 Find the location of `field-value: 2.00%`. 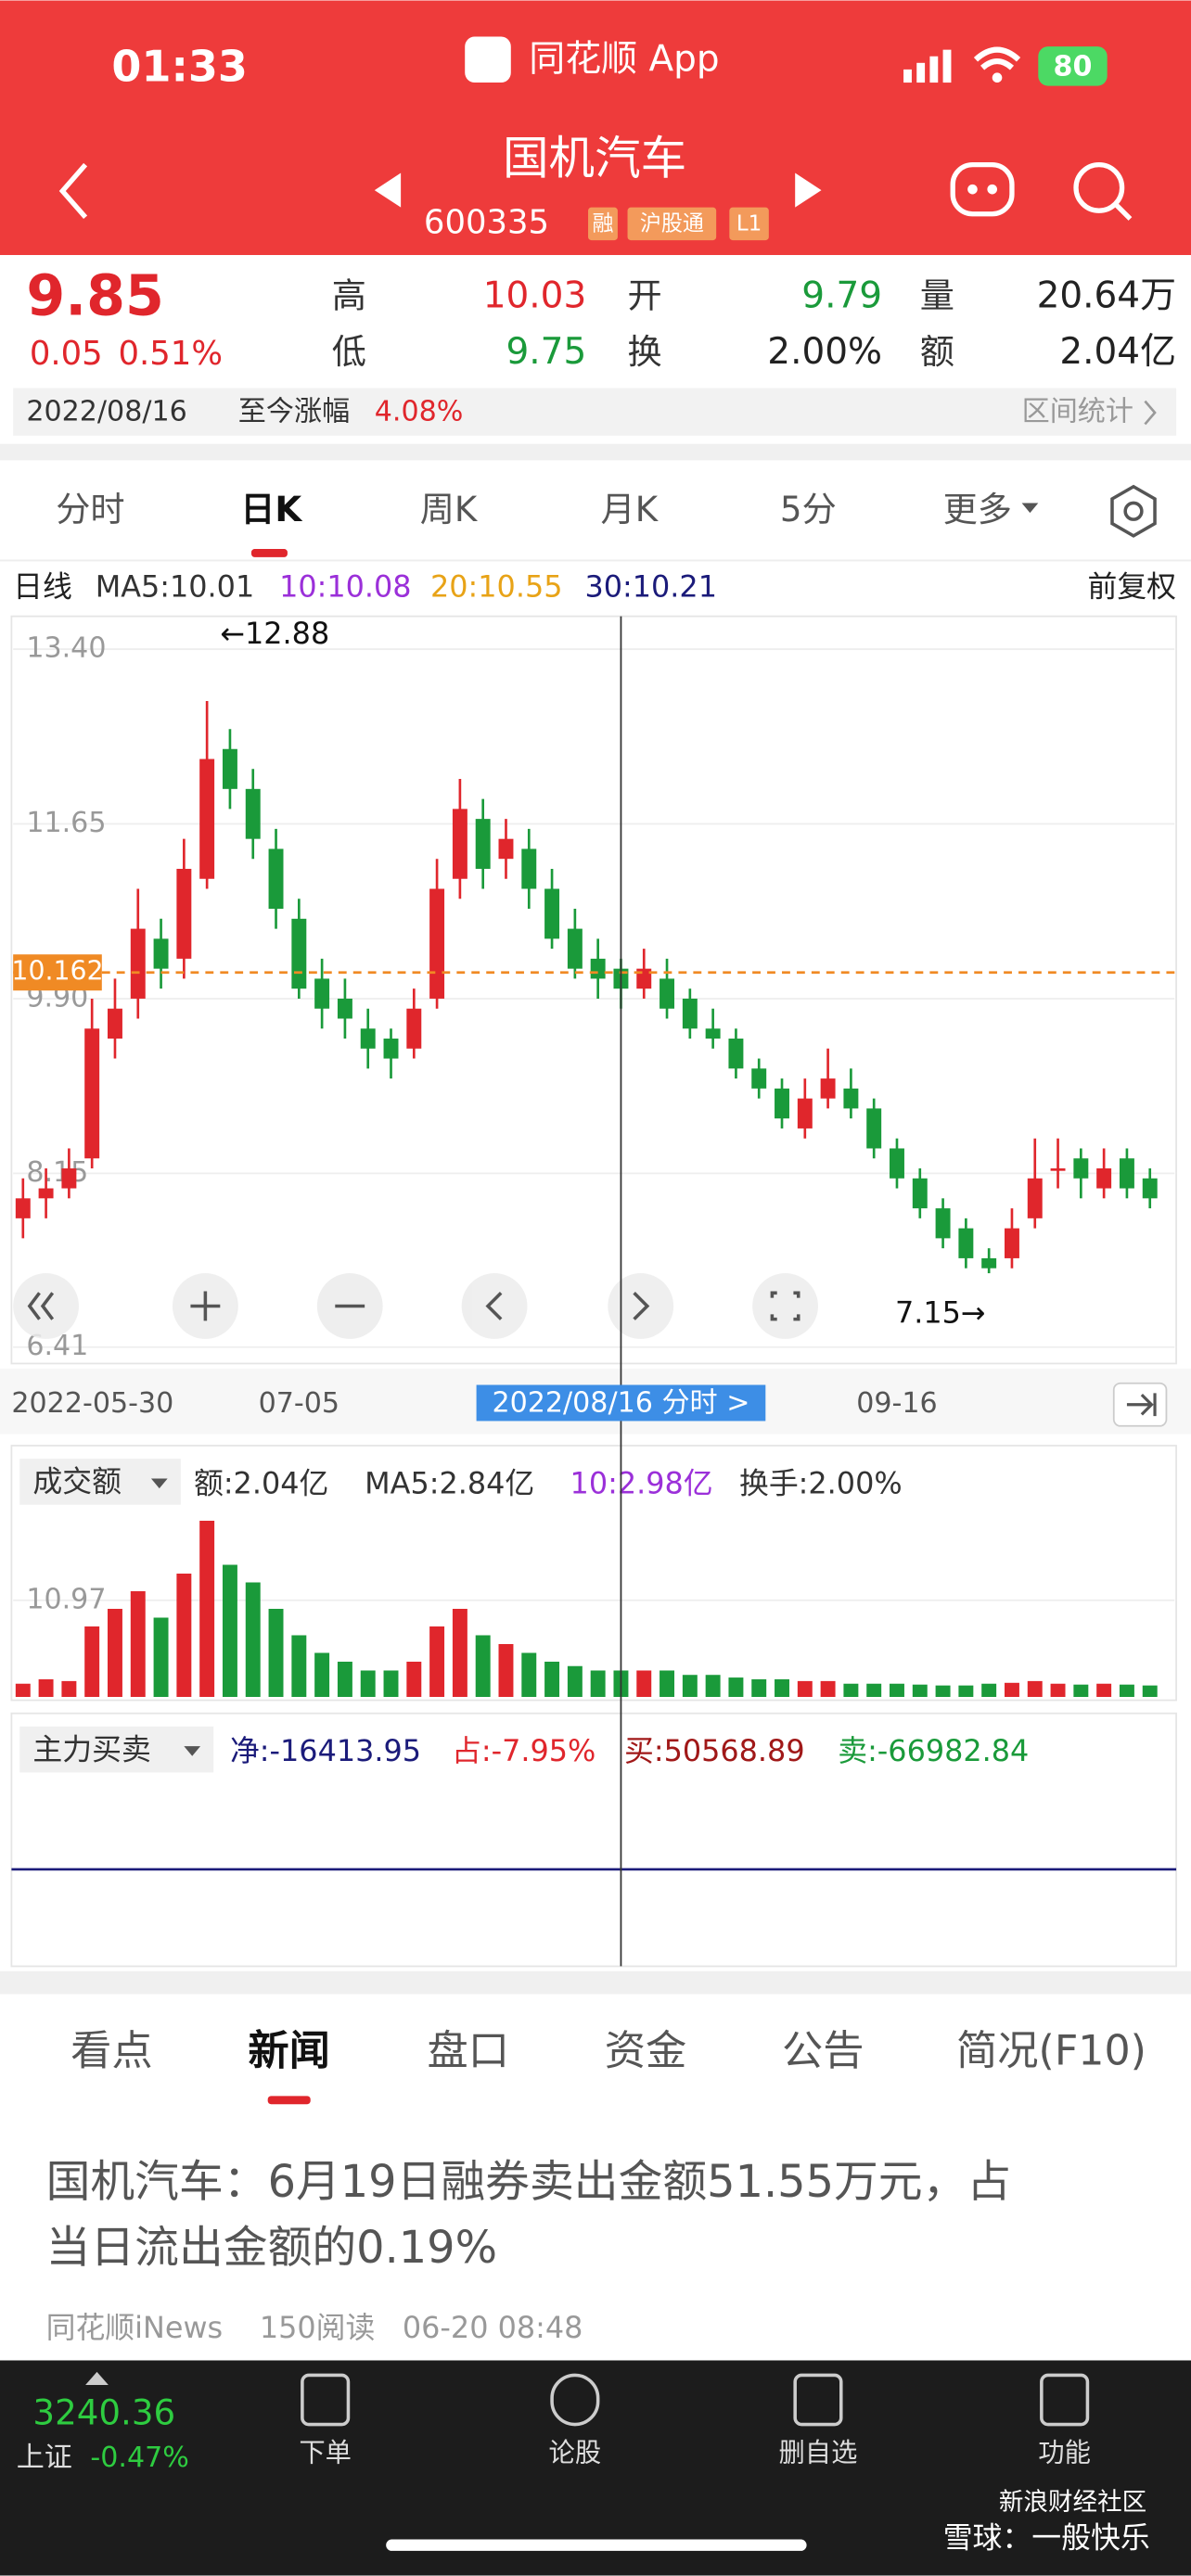

field-value: 2.00% is located at coordinates (824, 352).